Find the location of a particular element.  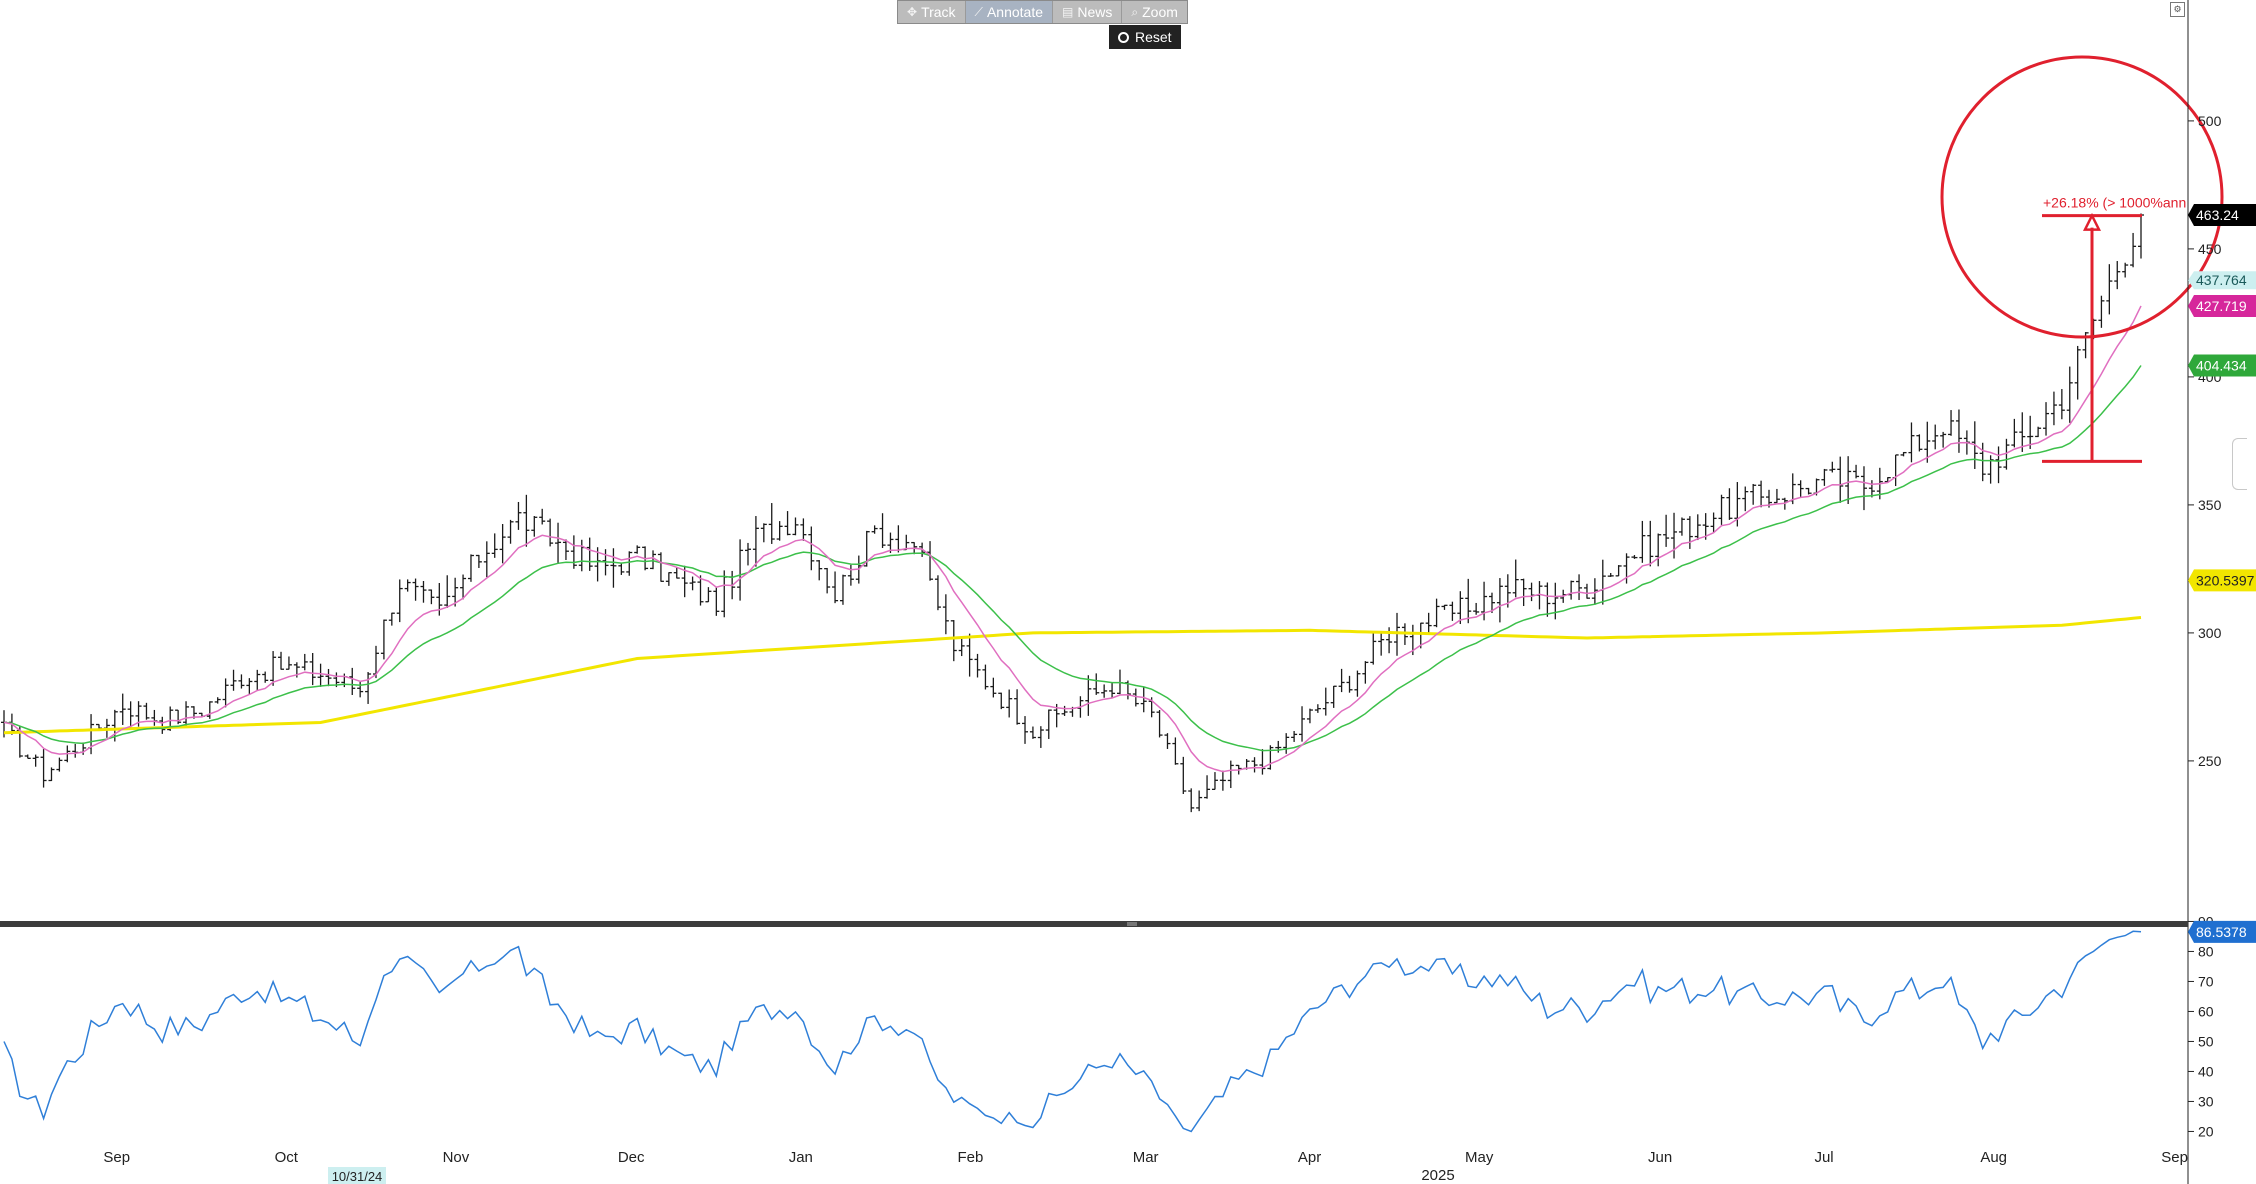

price-axis-label: 250 is located at coordinates (2210, 761).